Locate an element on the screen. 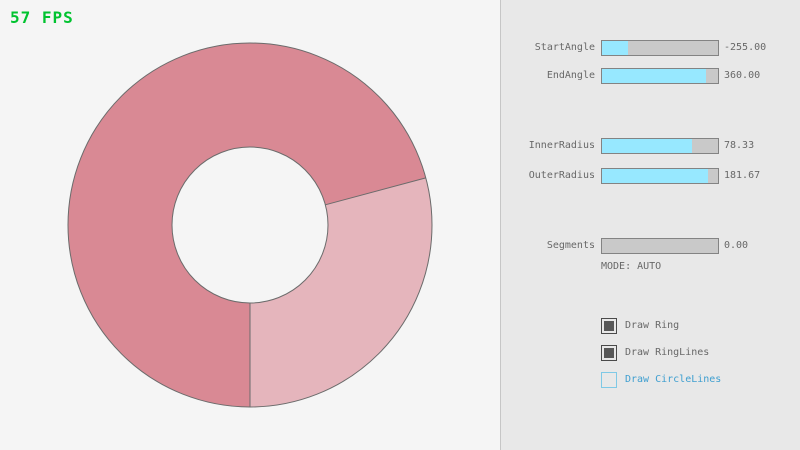 The width and height of the screenshot is (800, 450). segments-label: Segments is located at coordinates (570, 245).